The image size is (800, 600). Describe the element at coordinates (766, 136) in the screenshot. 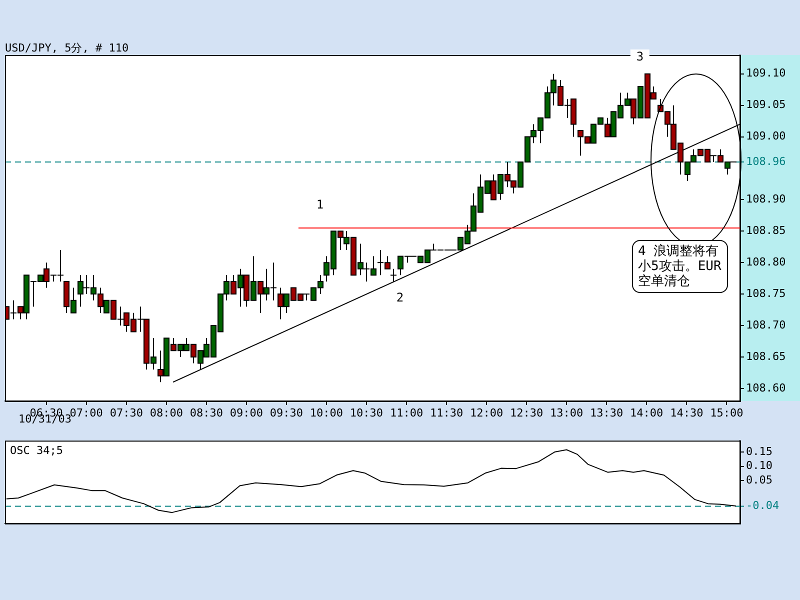

I see `y-tick-label: 109.00` at that location.